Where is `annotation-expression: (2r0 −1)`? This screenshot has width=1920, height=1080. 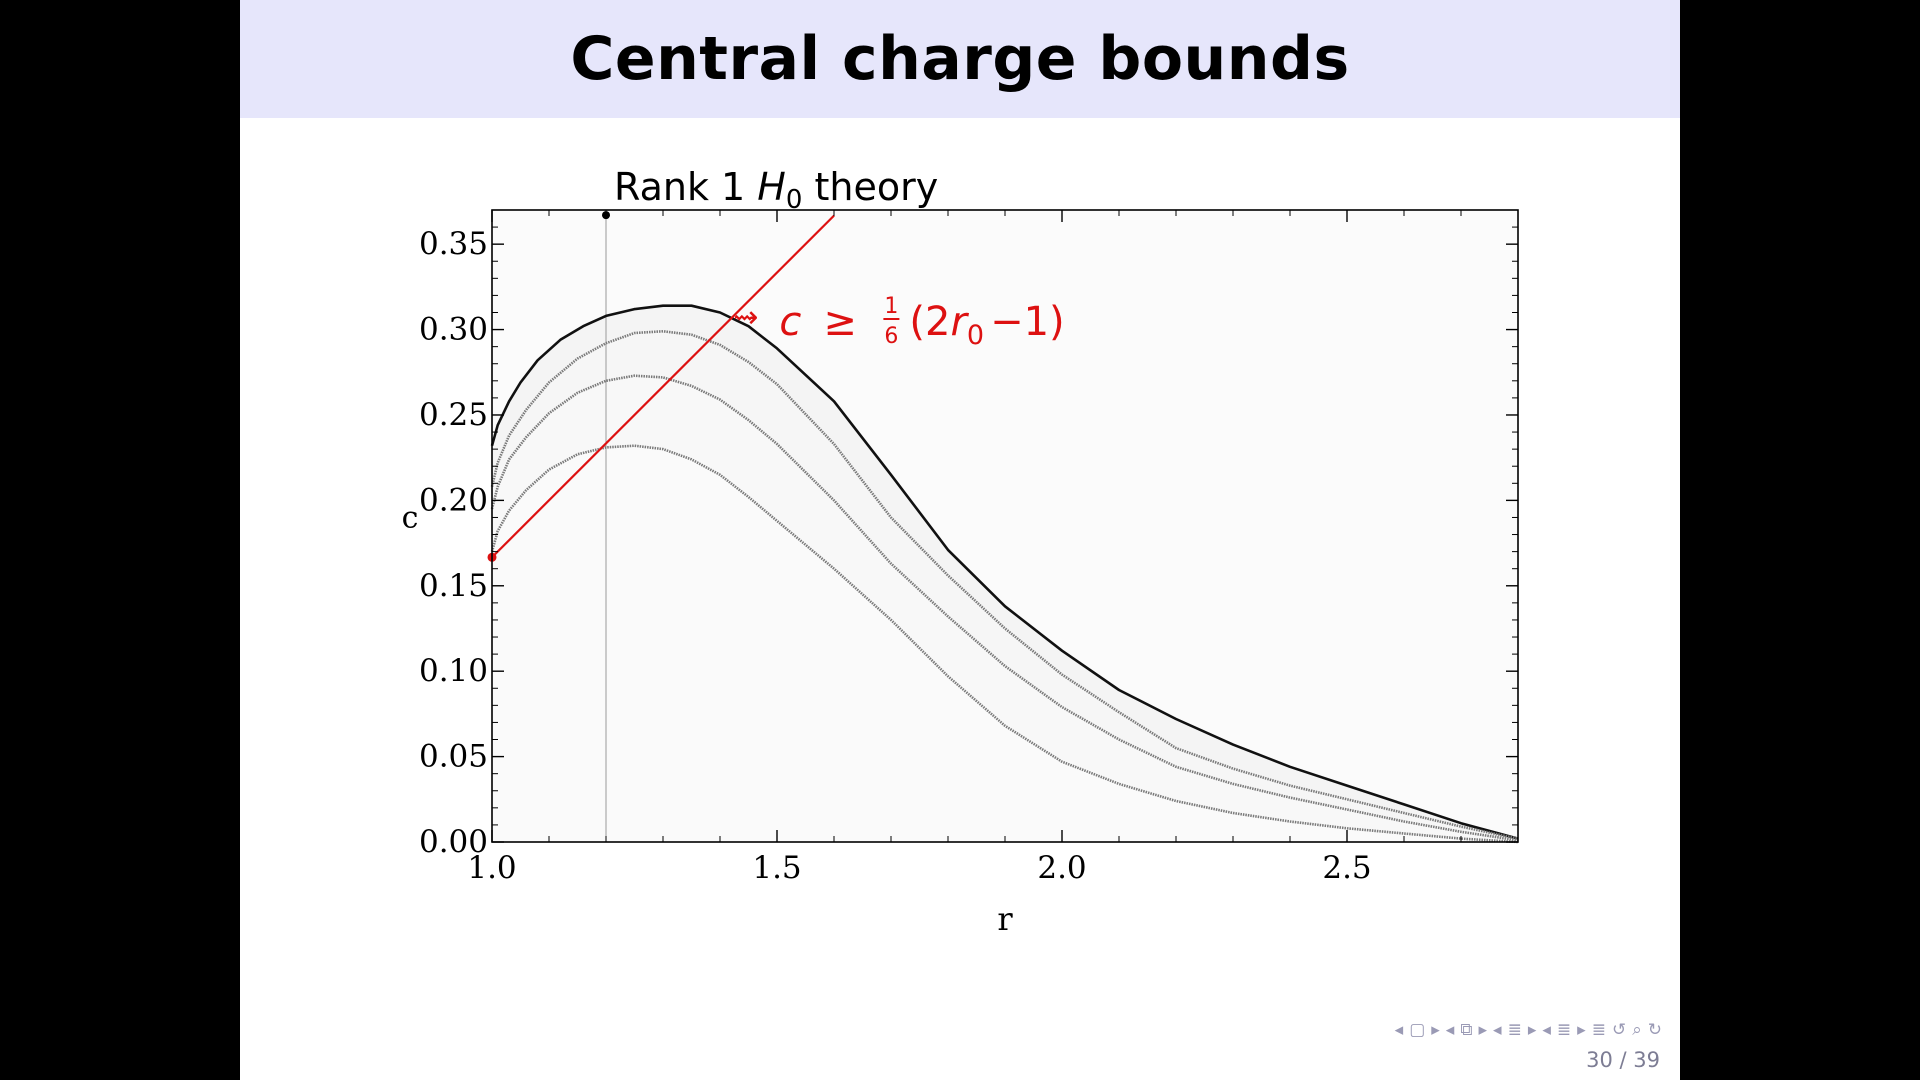
annotation-expression: (2r0 −1) is located at coordinates (986, 325).